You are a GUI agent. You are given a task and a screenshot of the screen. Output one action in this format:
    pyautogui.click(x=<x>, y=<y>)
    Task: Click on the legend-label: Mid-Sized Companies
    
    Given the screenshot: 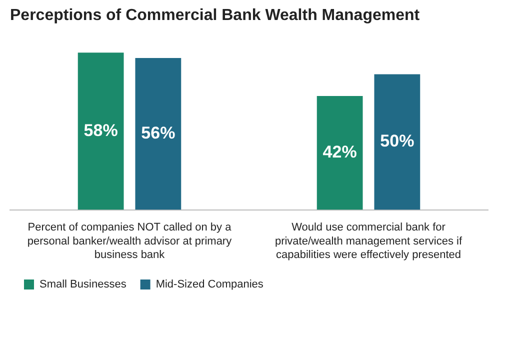 What is the action you would take?
    pyautogui.click(x=210, y=284)
    